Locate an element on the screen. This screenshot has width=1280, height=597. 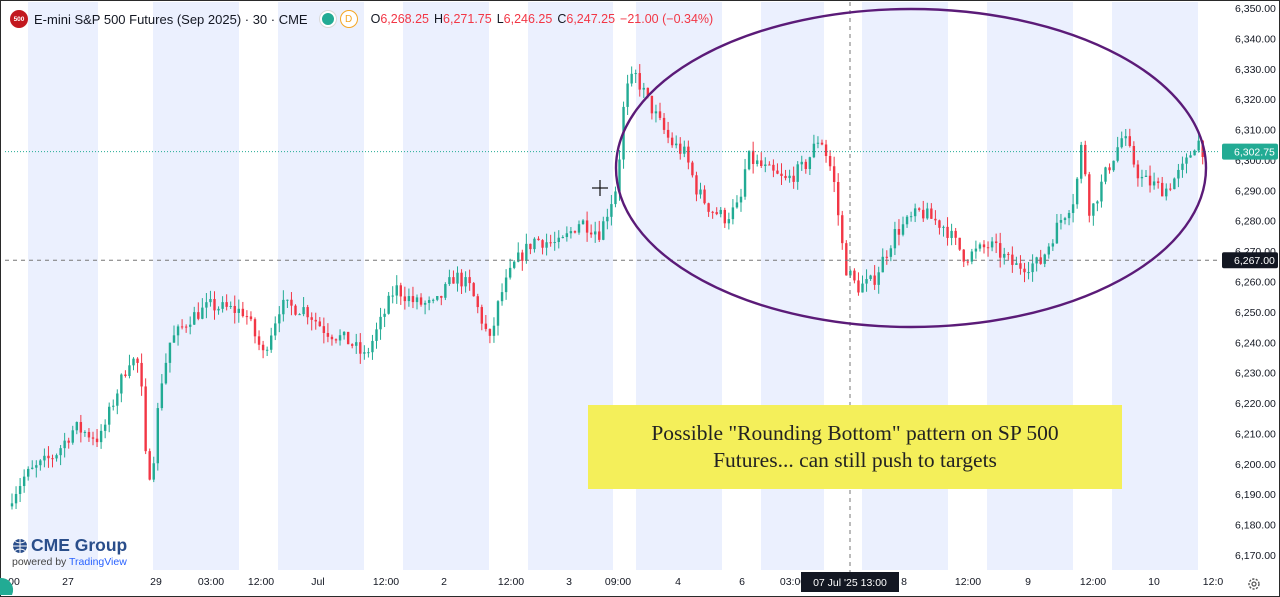
y-tick-label: 6,200.00 is located at coordinates (1255, 465).